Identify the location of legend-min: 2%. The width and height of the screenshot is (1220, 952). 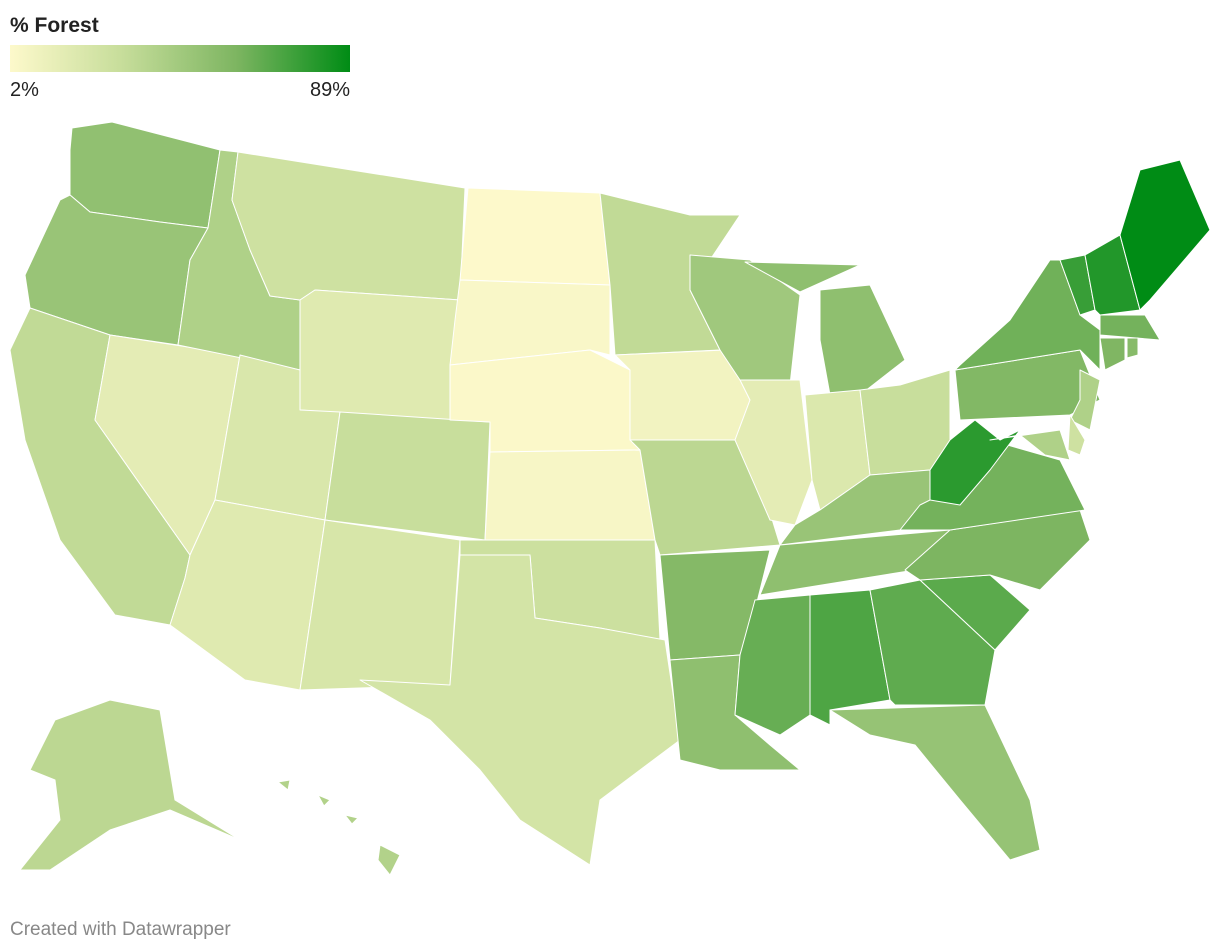
(24, 90).